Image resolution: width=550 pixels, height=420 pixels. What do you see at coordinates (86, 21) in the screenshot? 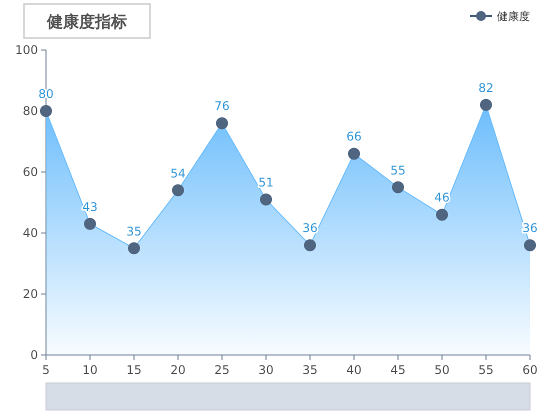
I see `chart-title: 健康度指标` at bounding box center [86, 21].